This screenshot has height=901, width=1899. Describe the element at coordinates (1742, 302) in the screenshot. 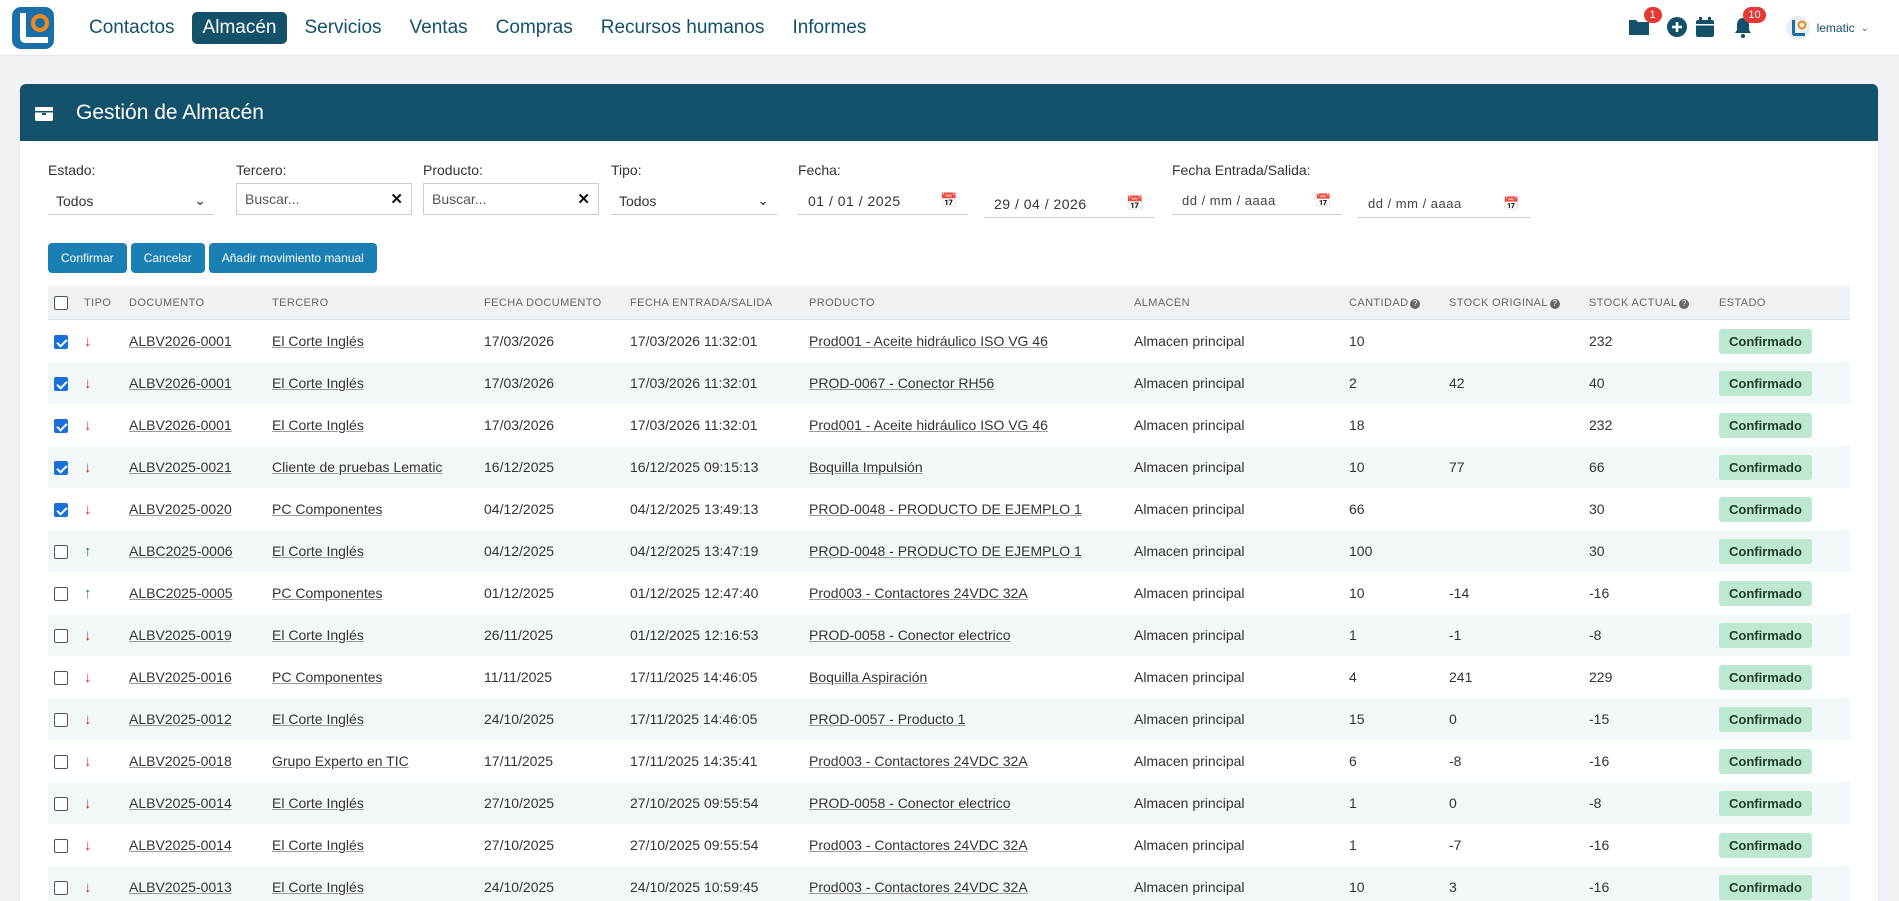

I see `header-estado: ESTADO` at that location.